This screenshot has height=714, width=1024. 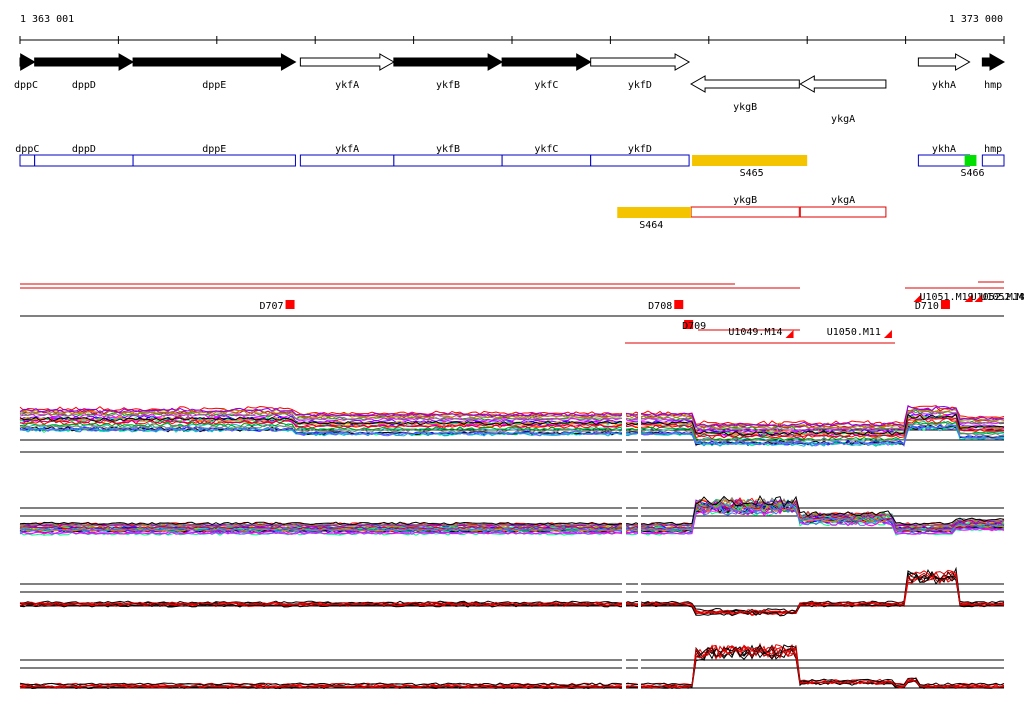 What do you see at coordinates (993, 149) in the screenshot?
I see `annotation-label-hmp: hmp` at bounding box center [993, 149].